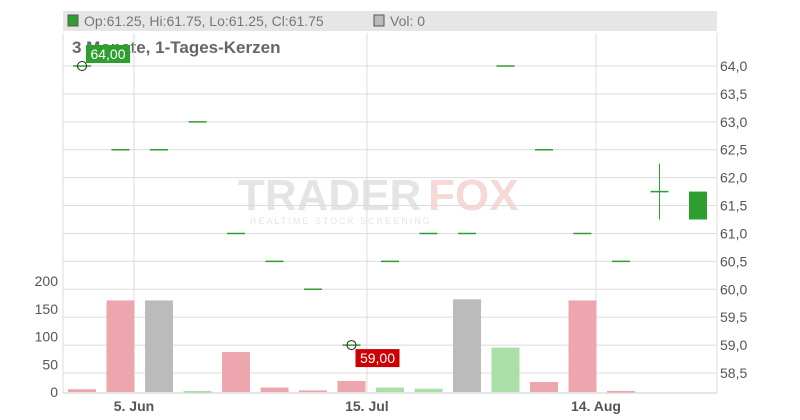 This screenshot has height=420, width=800. What do you see at coordinates (134, 406) in the screenshot?
I see `date-tick-label: 5. Jun` at bounding box center [134, 406].